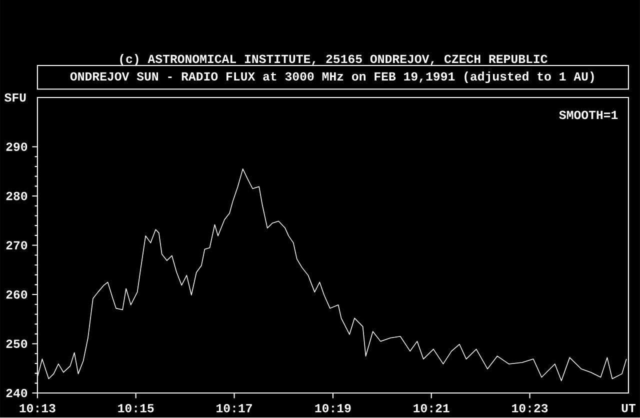 This screenshot has width=640, height=418. I want to click on x-axis-title: UT, so click(629, 408).